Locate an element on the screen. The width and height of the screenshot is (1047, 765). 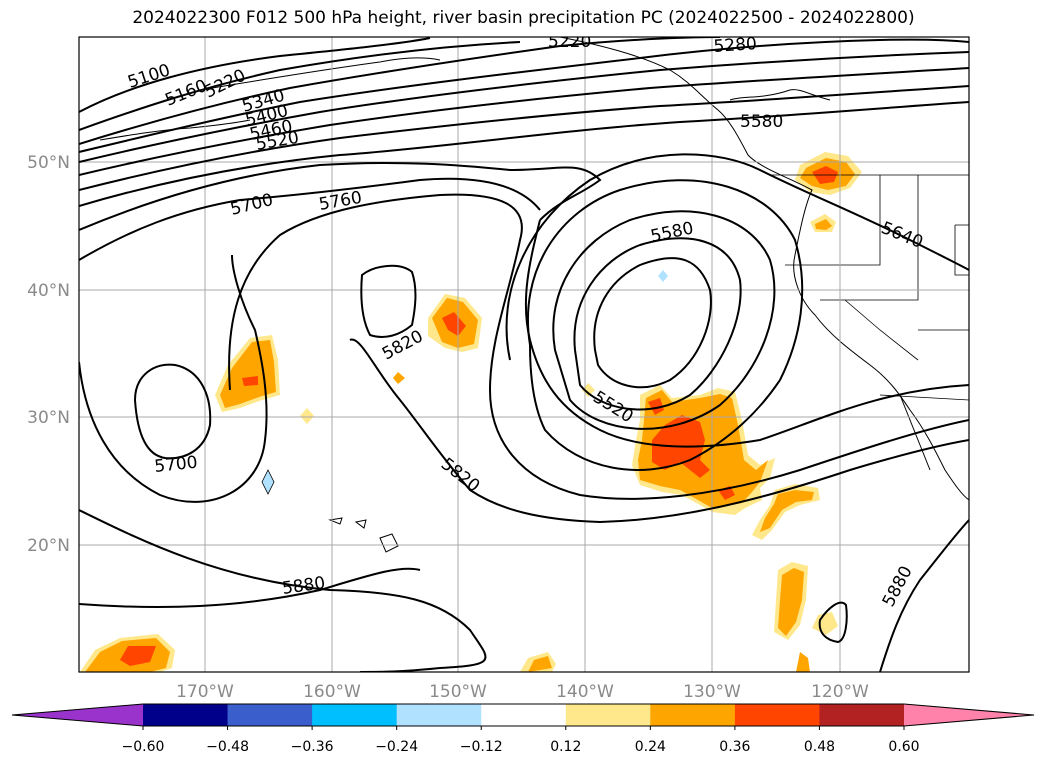
lon-label: 130°W is located at coordinates (712, 692).